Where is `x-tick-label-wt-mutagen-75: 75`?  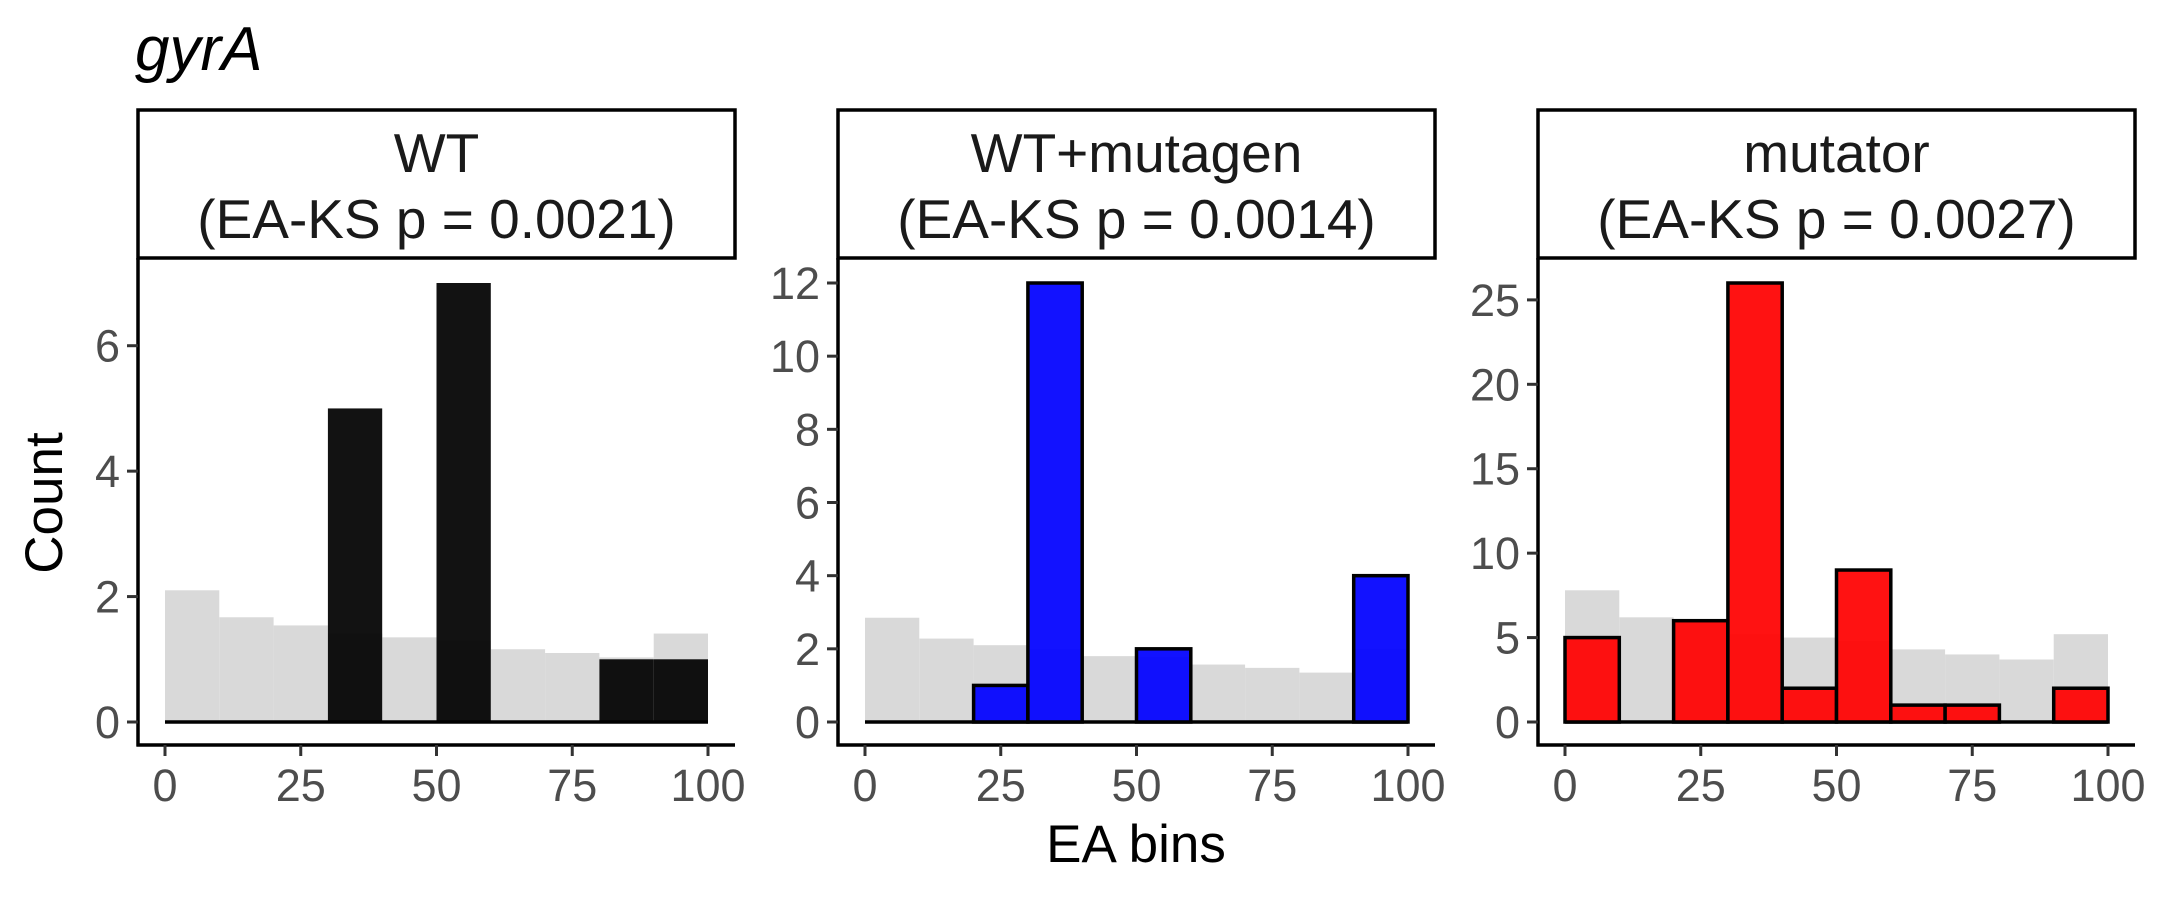 x-tick-label-wt-mutagen-75: 75 is located at coordinates (1272, 785).